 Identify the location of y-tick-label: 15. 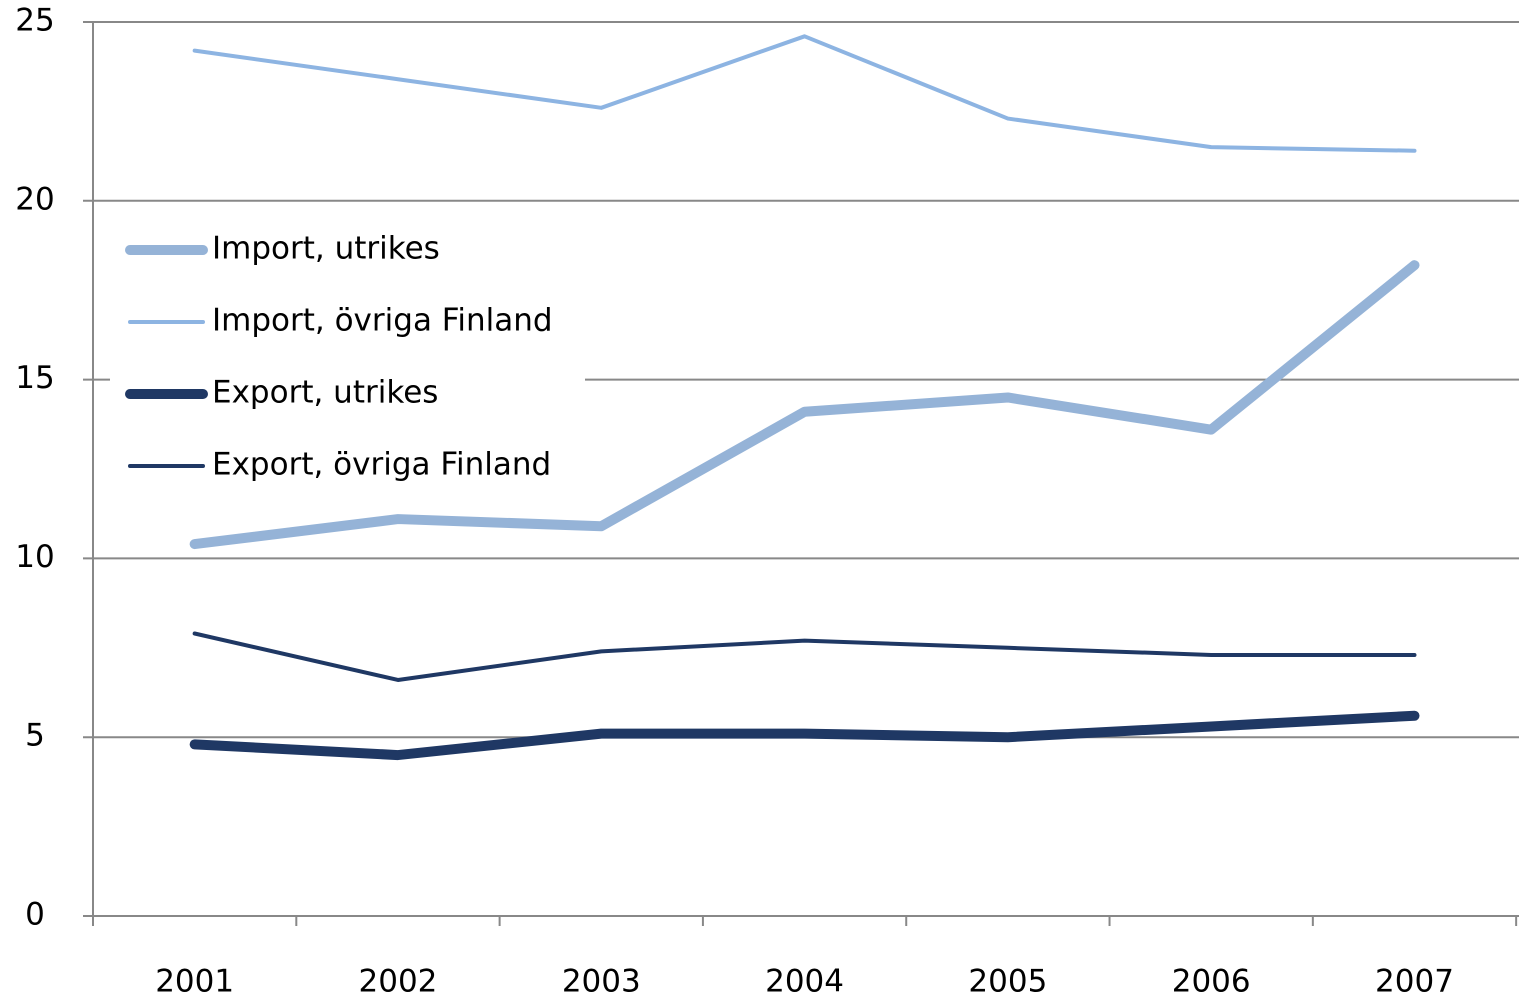
(34, 378).